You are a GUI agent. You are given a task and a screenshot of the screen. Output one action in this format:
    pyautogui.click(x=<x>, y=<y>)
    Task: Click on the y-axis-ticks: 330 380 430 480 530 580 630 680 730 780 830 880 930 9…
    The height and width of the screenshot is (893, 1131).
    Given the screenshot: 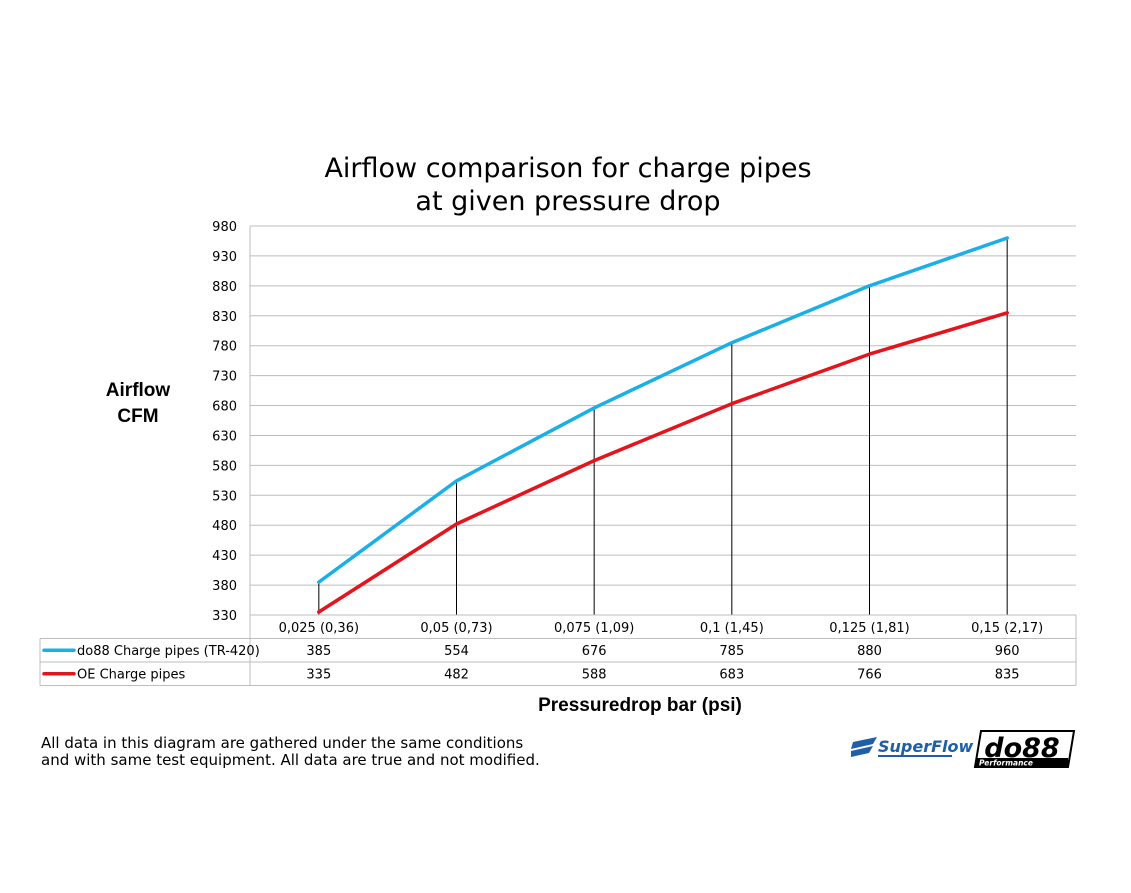 What is the action you would take?
    pyautogui.click(x=224, y=422)
    